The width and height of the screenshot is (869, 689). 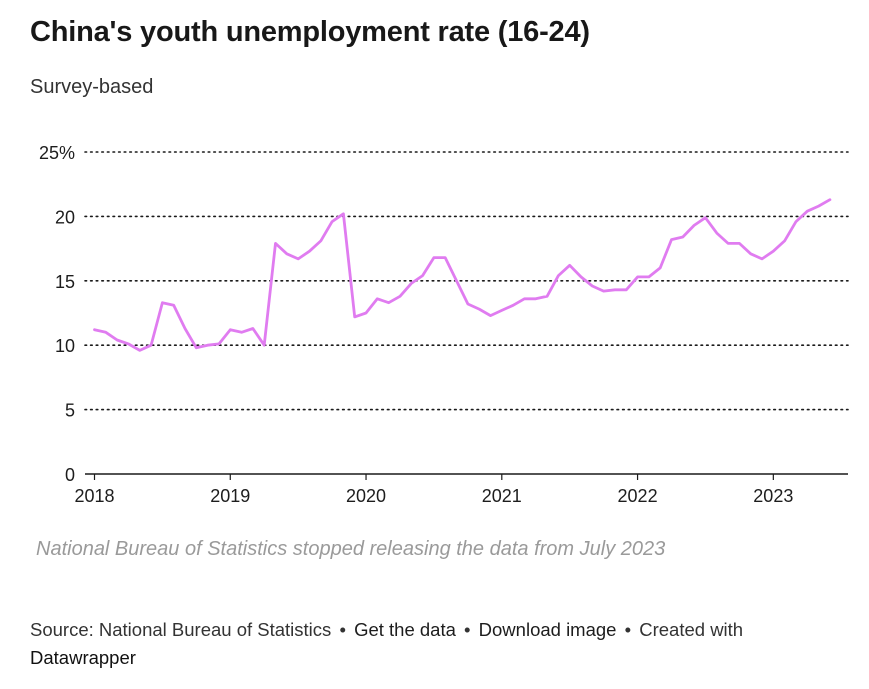 What do you see at coordinates (230, 496) in the screenshot?
I see `x-tick-label: 2019` at bounding box center [230, 496].